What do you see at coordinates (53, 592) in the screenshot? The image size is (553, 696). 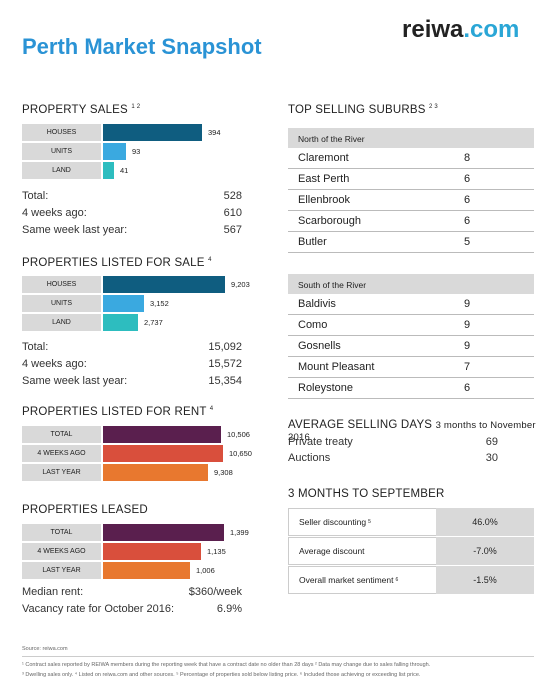 I see `stat-label: Median rent:` at bounding box center [53, 592].